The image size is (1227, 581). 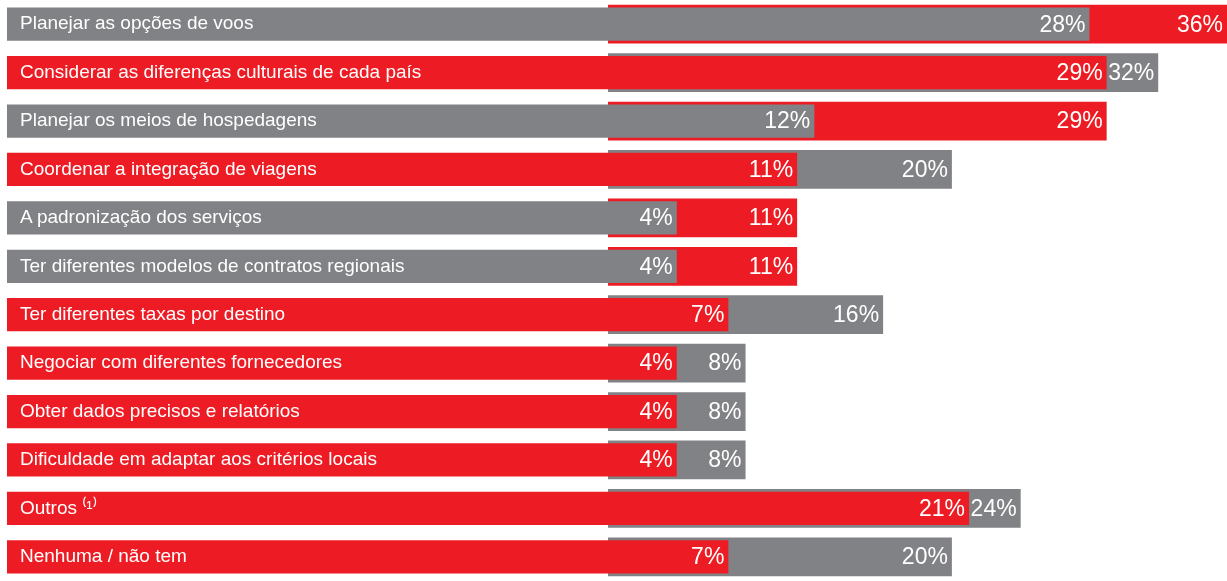 What do you see at coordinates (58, 506) in the screenshot?
I see `y-tick-label: Outros ⁽¹⁾` at bounding box center [58, 506].